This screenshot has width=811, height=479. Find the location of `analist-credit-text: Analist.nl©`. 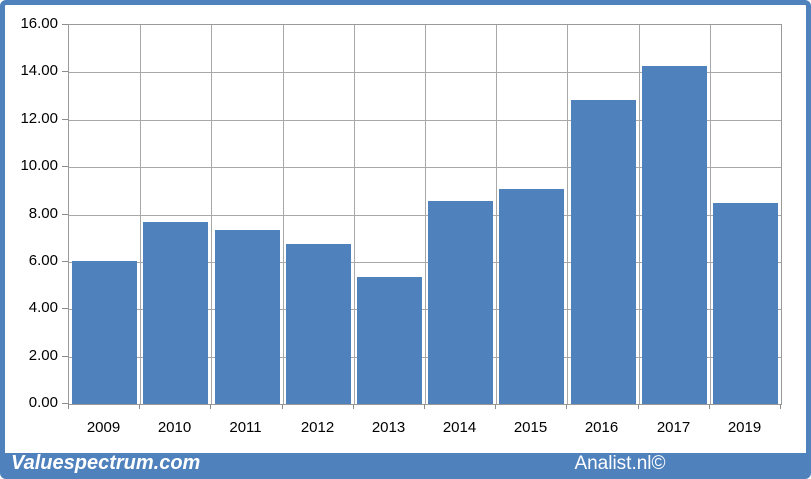

analist-credit-text: Analist.nl© is located at coordinates (620, 463).